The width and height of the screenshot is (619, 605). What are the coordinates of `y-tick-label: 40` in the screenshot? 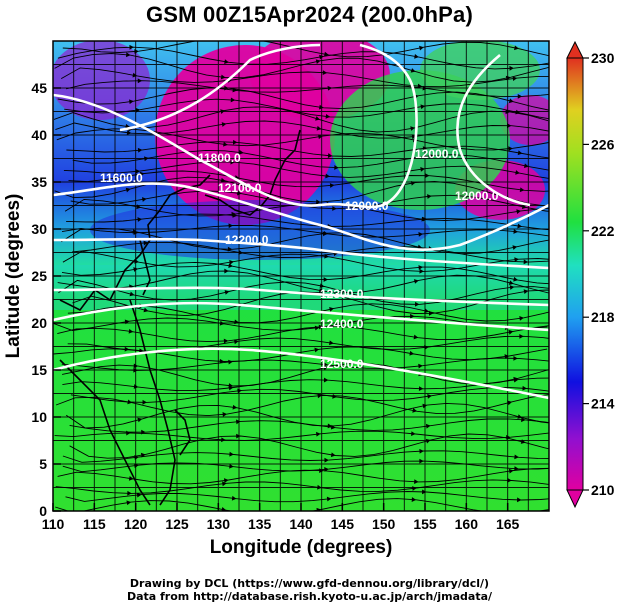 It's located at (39, 135).